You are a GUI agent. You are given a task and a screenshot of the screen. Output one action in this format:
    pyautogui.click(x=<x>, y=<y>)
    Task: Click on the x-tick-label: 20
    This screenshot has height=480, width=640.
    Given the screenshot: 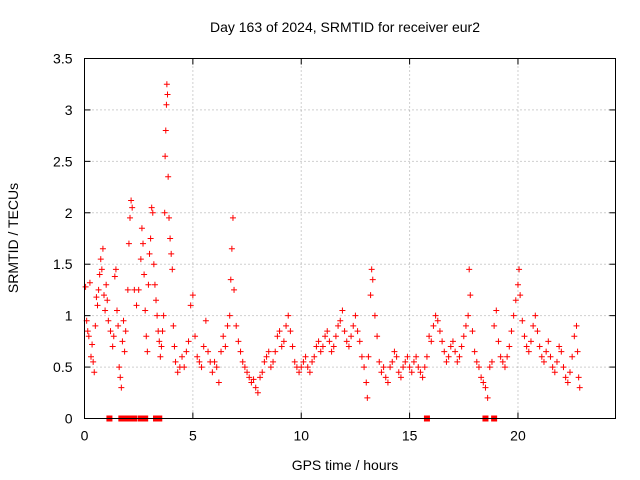 What is the action you would take?
    pyautogui.click(x=518, y=436)
    